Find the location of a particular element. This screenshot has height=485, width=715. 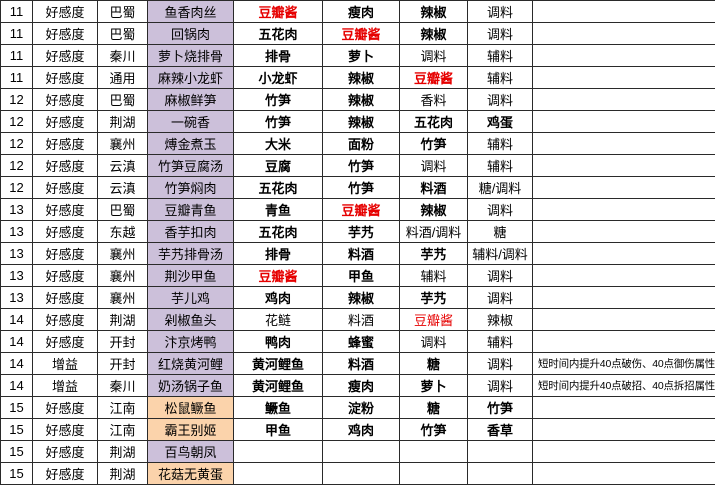

ingredient-cell: 瘦肉 is located at coordinates (361, 385).